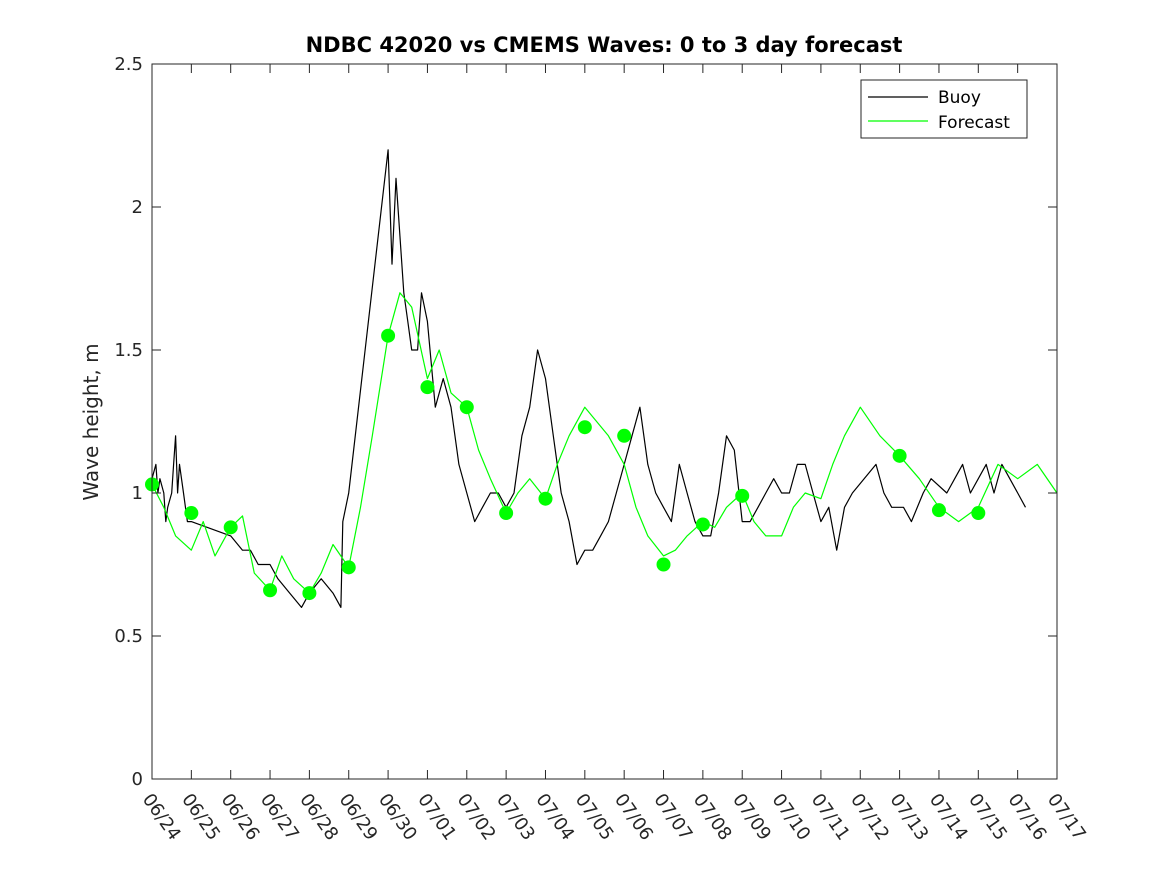 This screenshot has width=1167, height=875. What do you see at coordinates (974, 123) in the screenshot?
I see `legend-forecast-label: Forecast` at bounding box center [974, 123].